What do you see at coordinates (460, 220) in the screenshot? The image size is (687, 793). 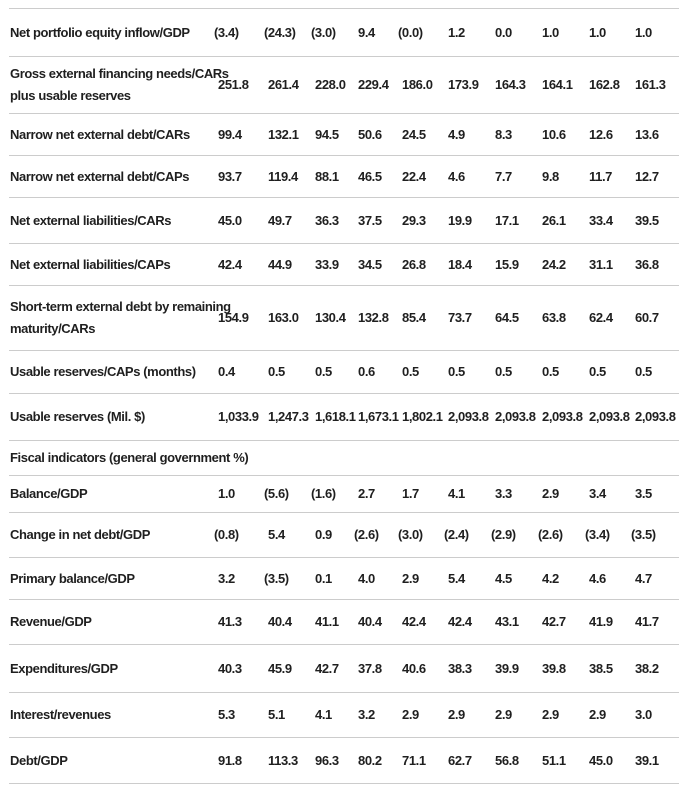 I see `cell-value: 19.9` at bounding box center [460, 220].